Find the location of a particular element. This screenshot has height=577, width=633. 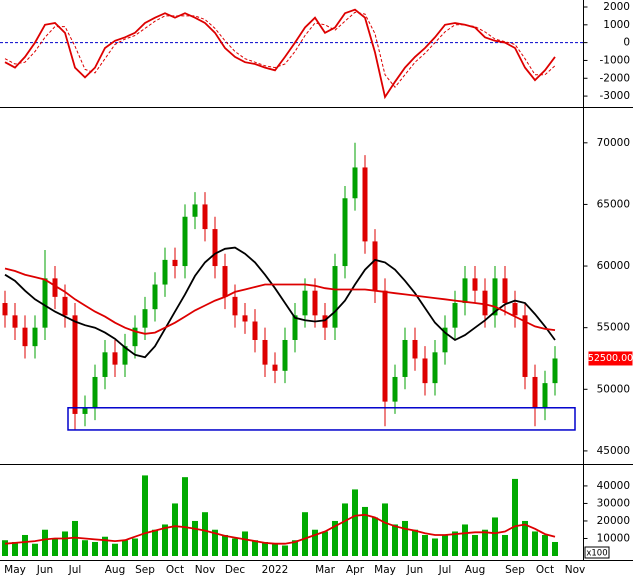

x-tick-label: 2022 is located at coordinates (275, 570).